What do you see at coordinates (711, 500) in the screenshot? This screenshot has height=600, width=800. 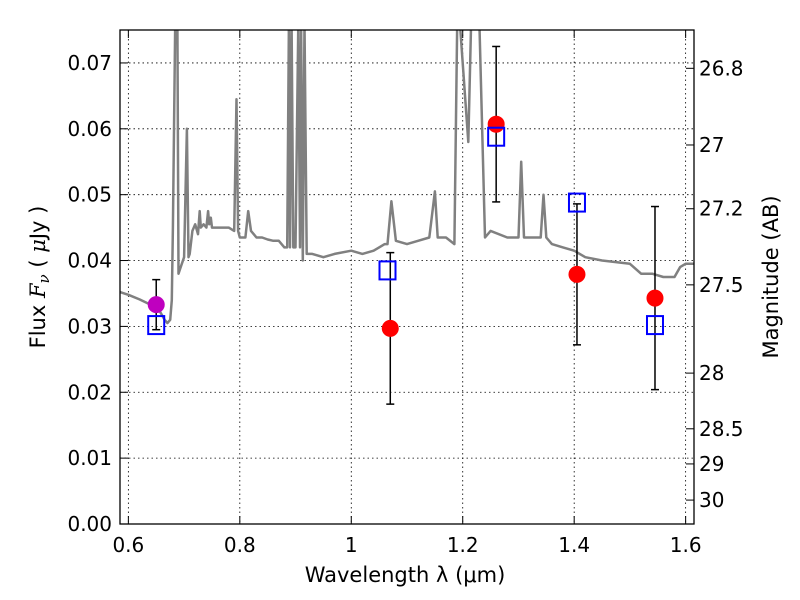 I see `mag-tick-label: 30` at bounding box center [711, 500].